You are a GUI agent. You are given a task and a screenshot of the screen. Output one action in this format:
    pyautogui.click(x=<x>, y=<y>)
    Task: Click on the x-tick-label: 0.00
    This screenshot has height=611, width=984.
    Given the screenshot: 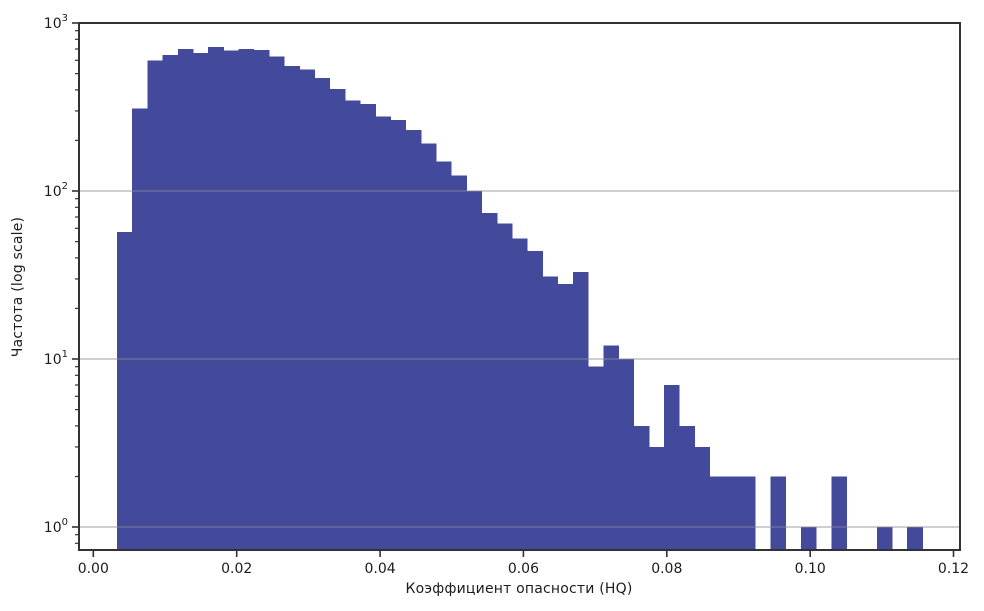 What is the action you would take?
    pyautogui.click(x=93, y=569)
    